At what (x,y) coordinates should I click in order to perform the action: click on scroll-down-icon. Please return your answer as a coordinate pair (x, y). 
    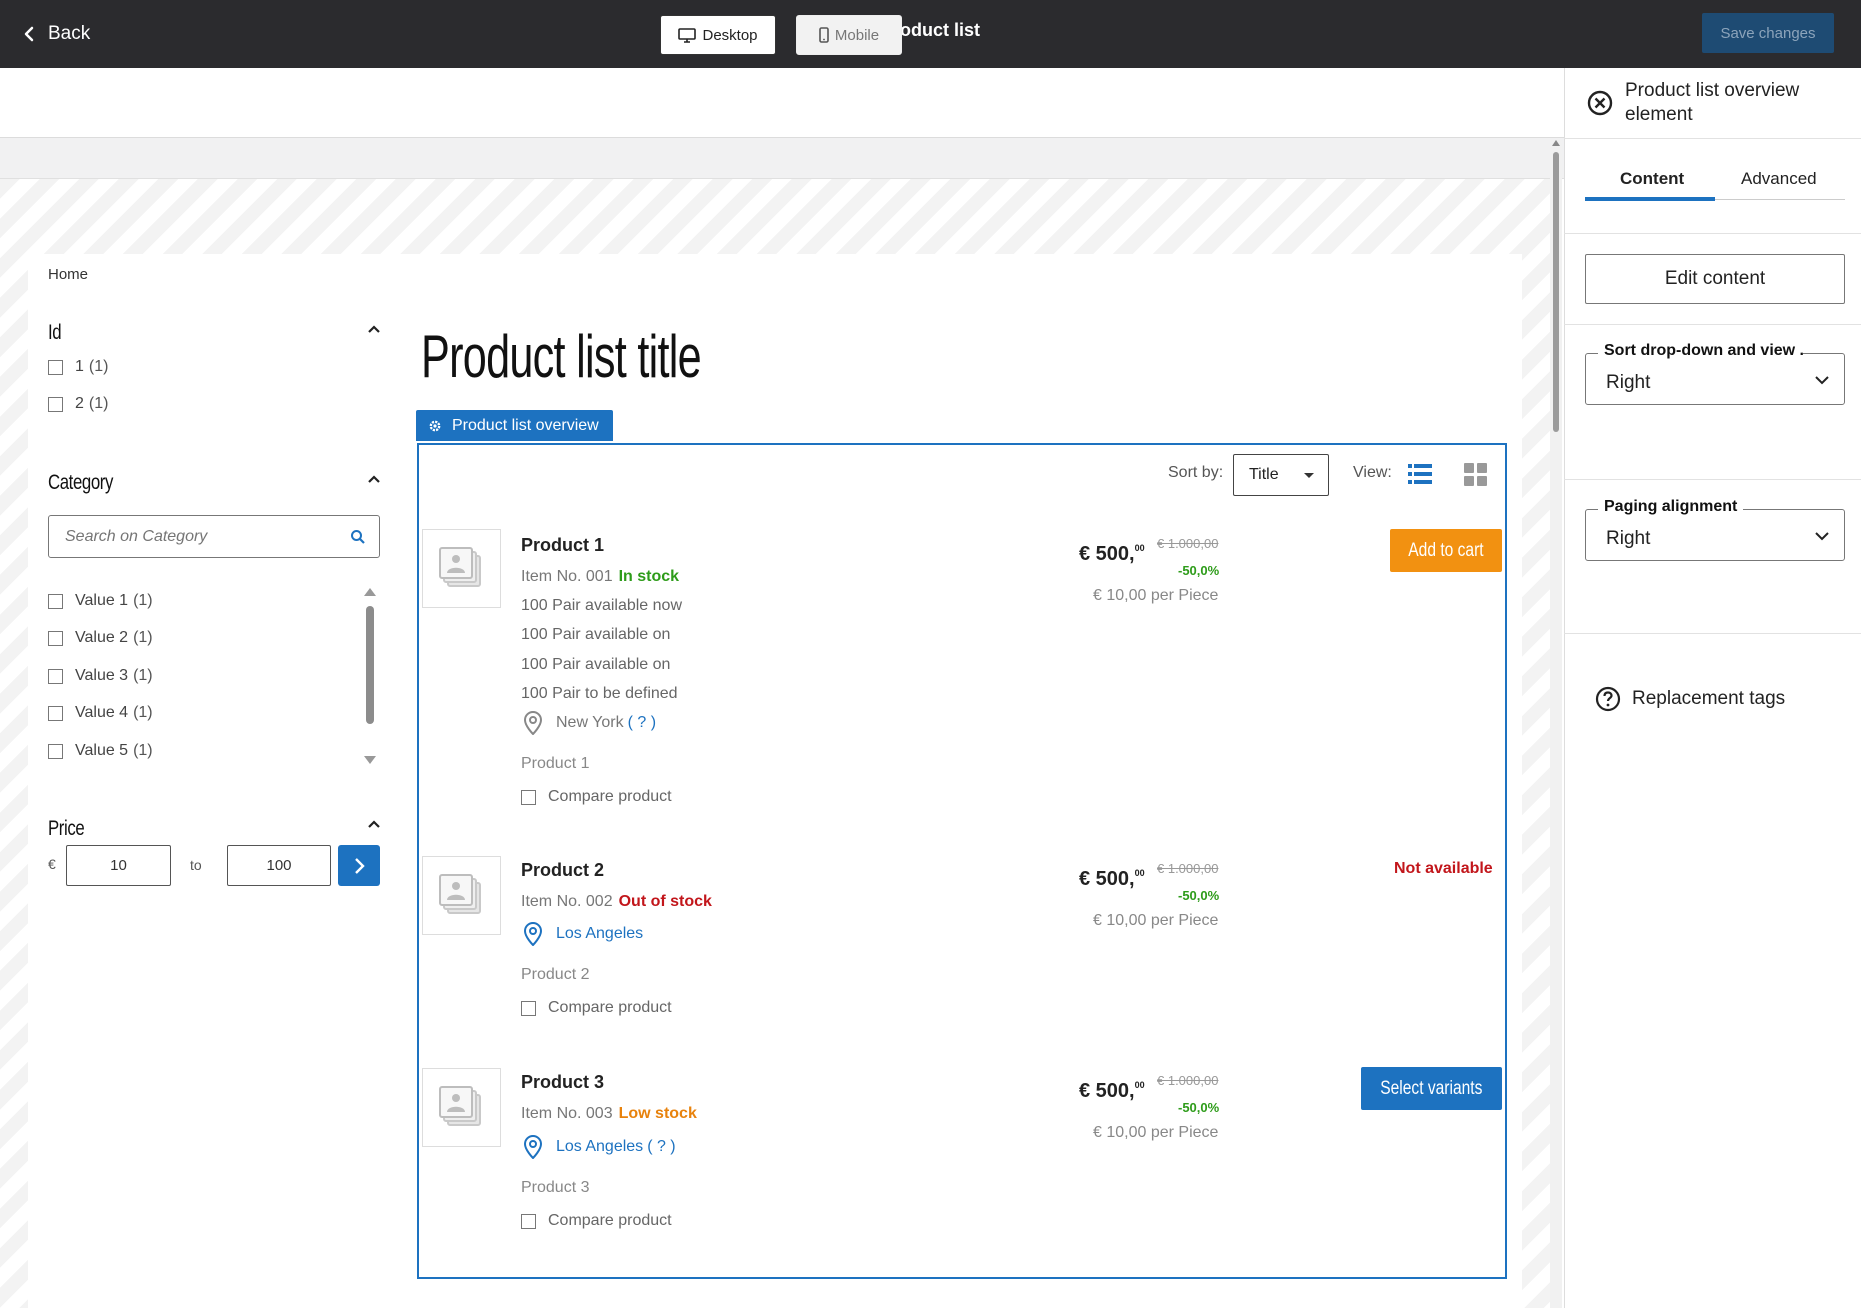
    Looking at the image, I should click on (370, 760).